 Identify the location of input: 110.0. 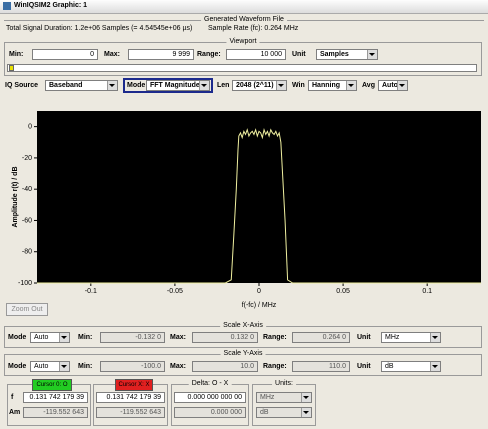
(321, 366).